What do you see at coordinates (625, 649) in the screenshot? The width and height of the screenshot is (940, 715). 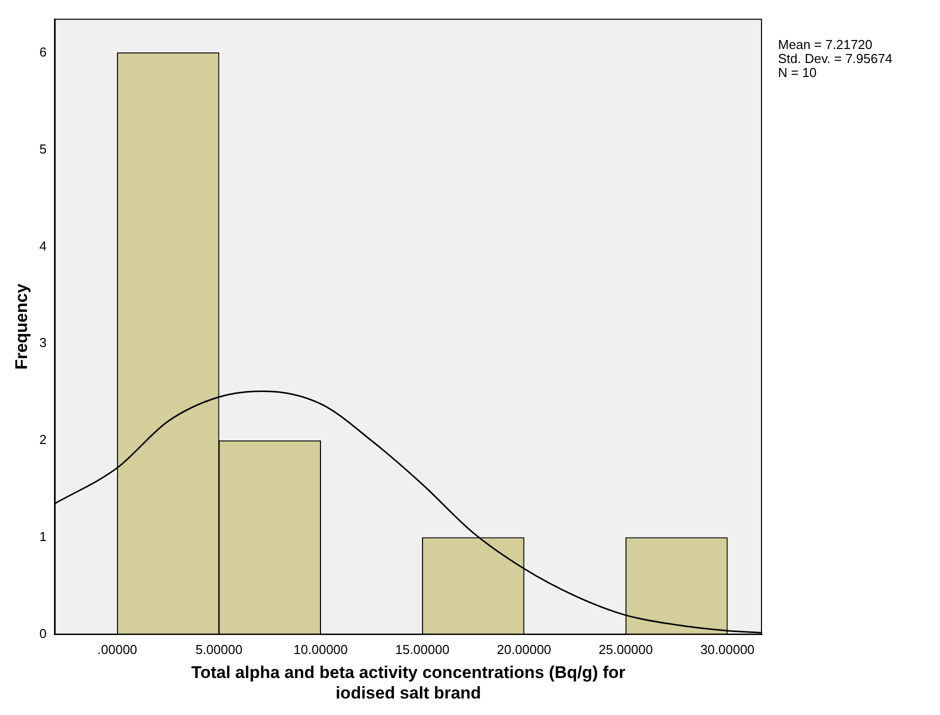 I see `x-tick-label: 25.00000` at bounding box center [625, 649].